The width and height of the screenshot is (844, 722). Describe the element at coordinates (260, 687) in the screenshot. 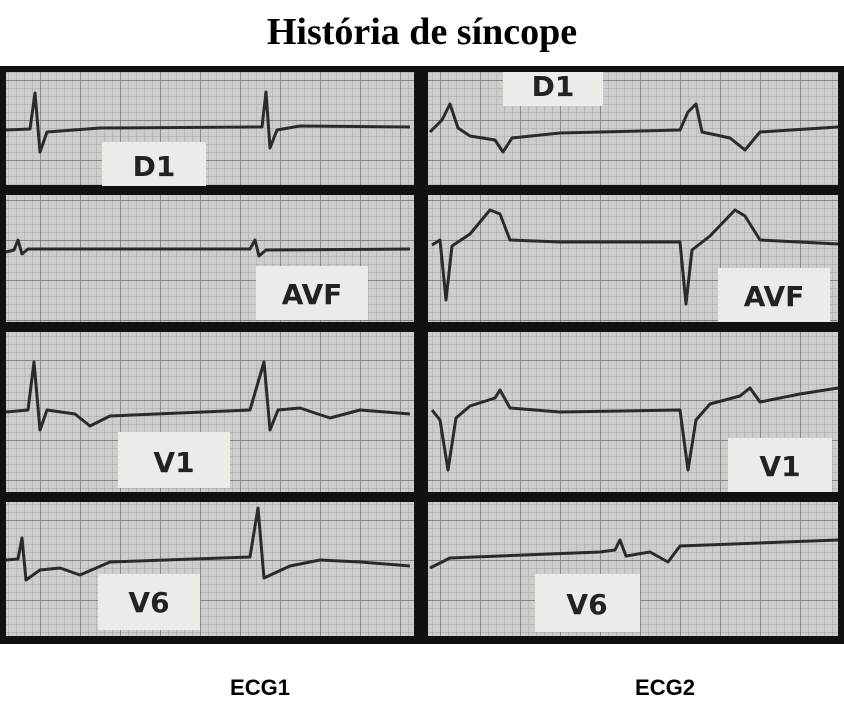

I see `caption: ECG1` at that location.